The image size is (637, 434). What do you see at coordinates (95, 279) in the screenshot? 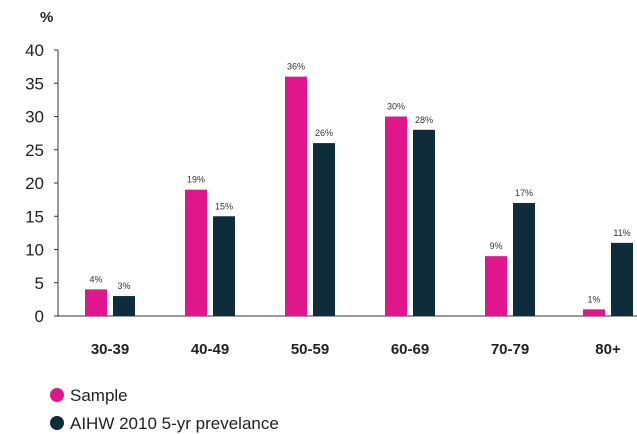
I see `data-label: 4%` at bounding box center [95, 279].